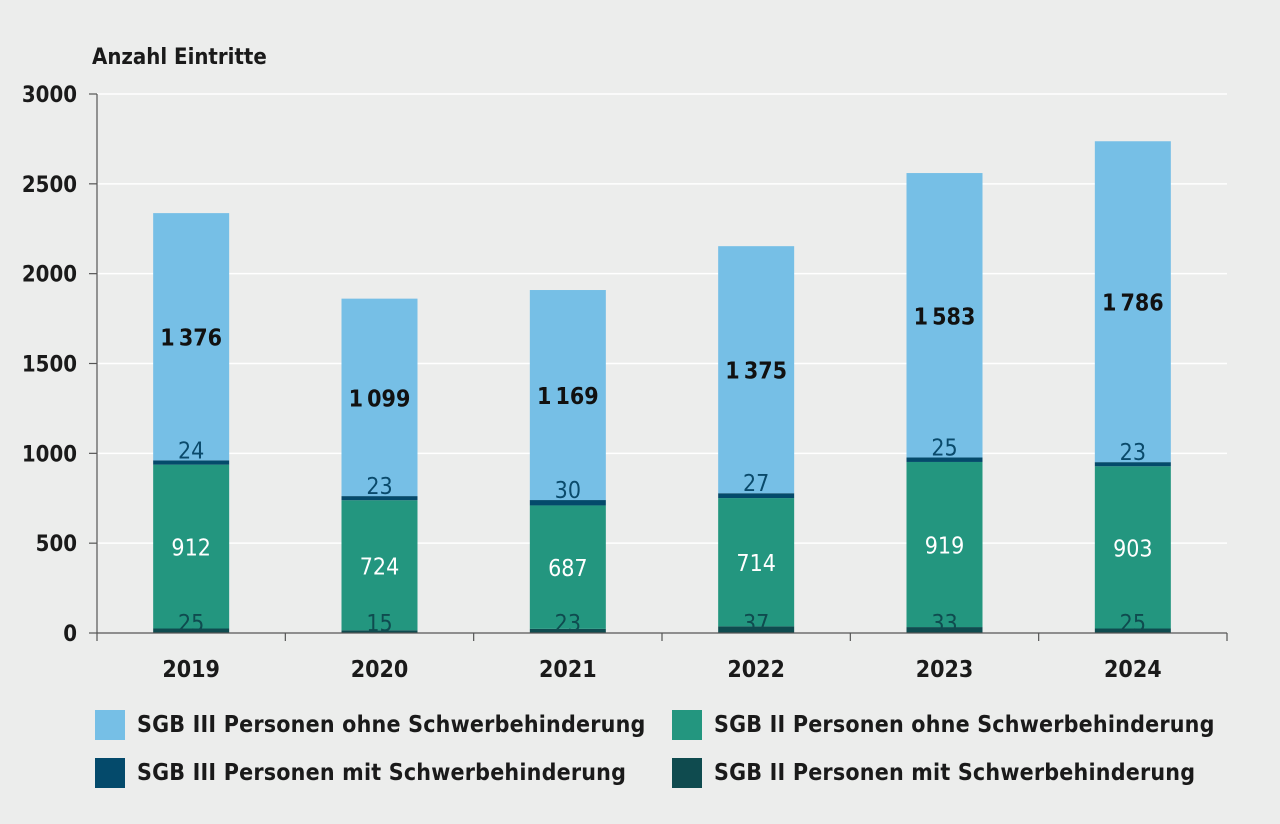  Describe the element at coordinates (49, 95) in the screenshot. I see `y-tick-label: 3000` at that location.